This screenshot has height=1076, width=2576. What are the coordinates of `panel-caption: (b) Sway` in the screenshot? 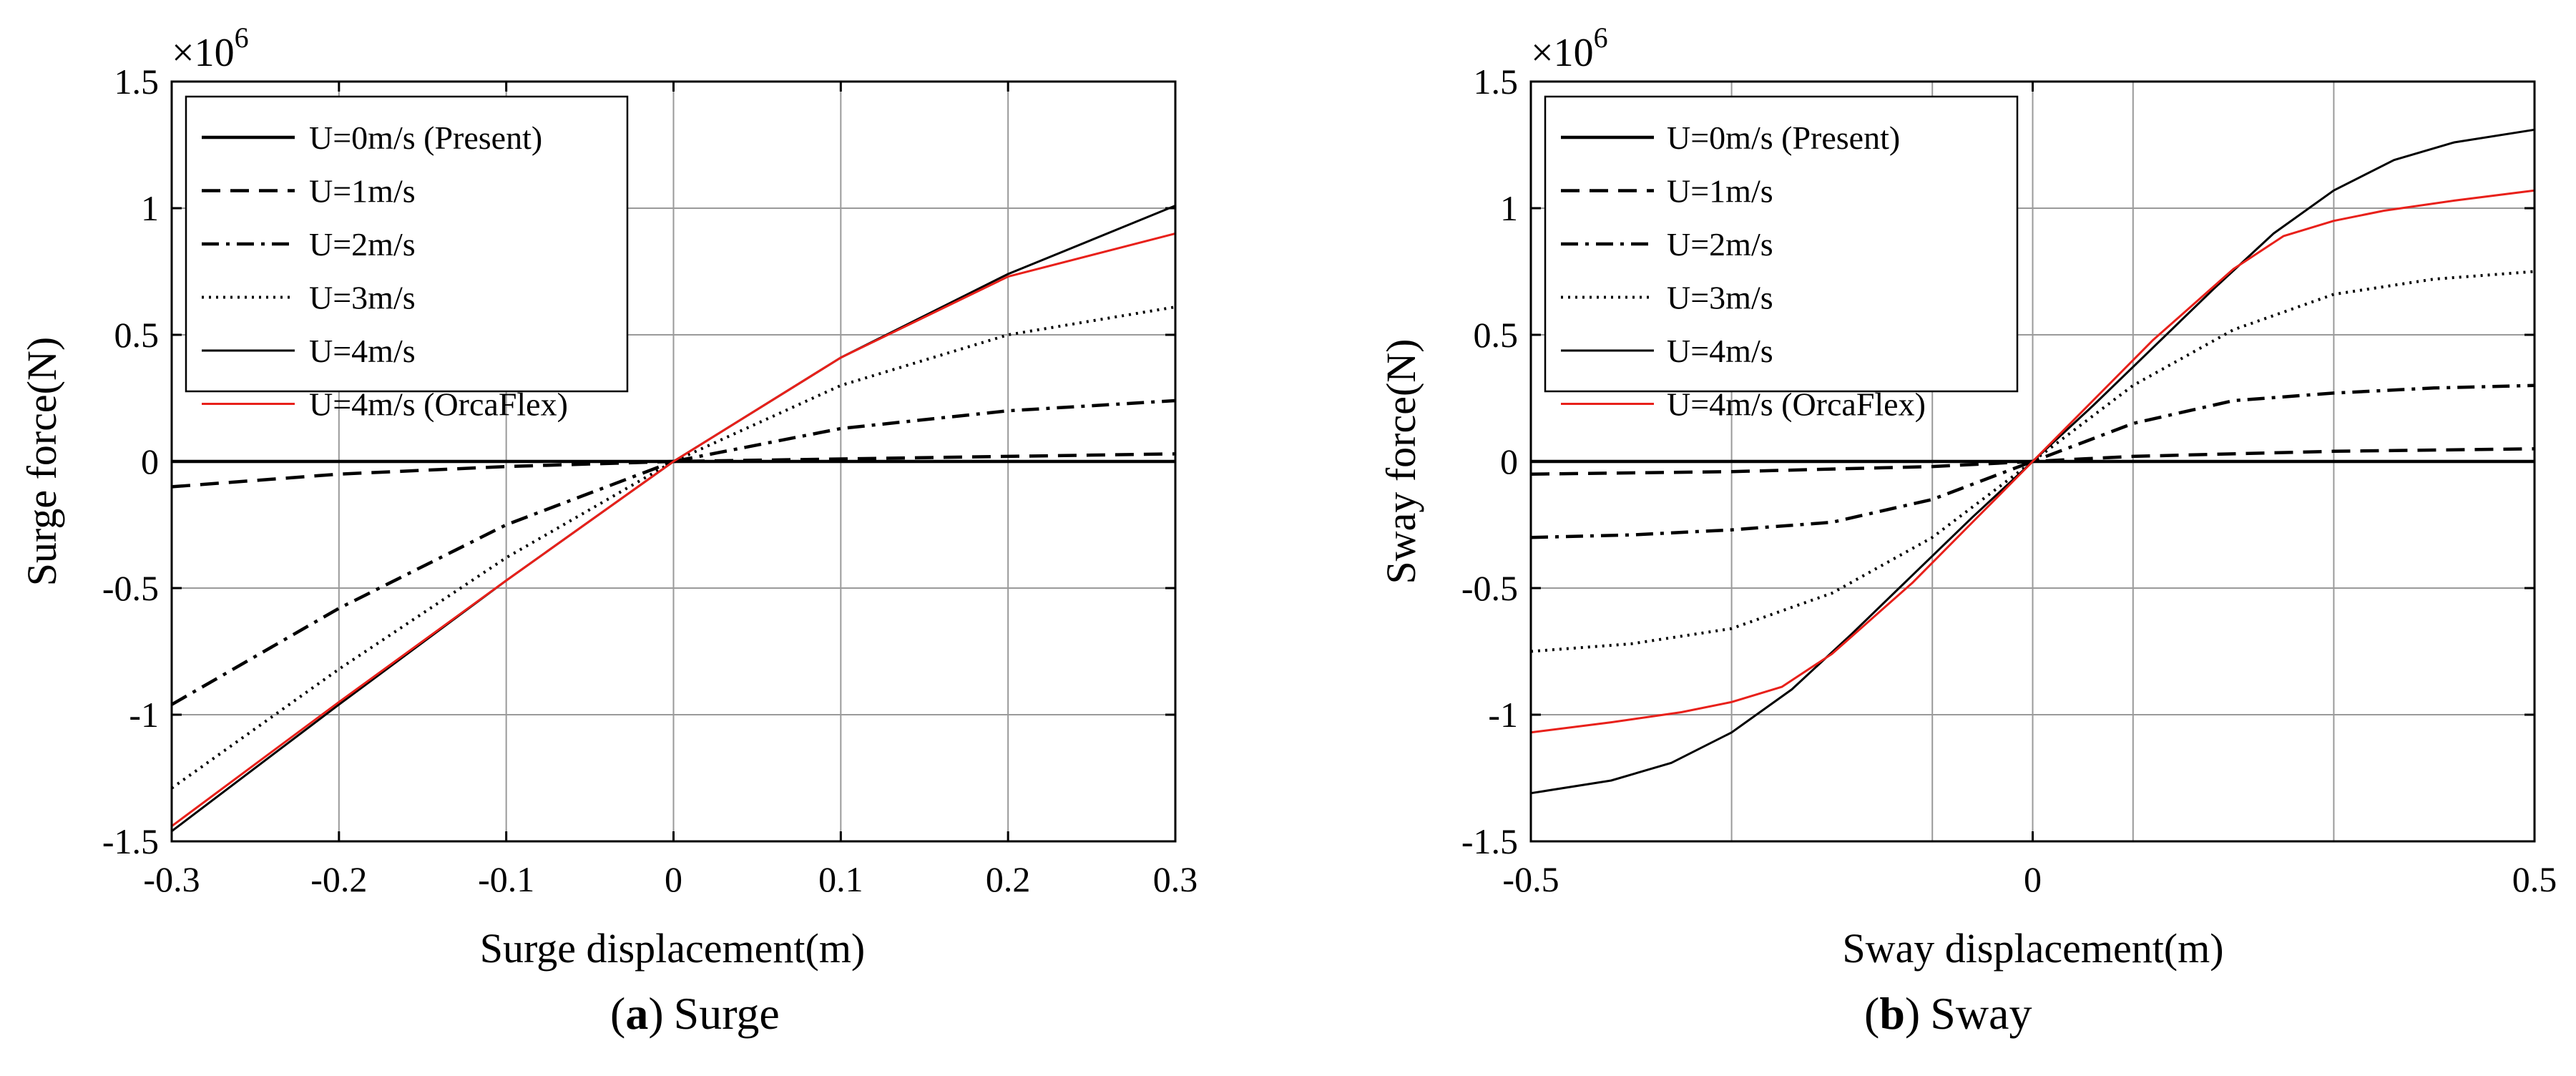 It's located at (1948, 1014).